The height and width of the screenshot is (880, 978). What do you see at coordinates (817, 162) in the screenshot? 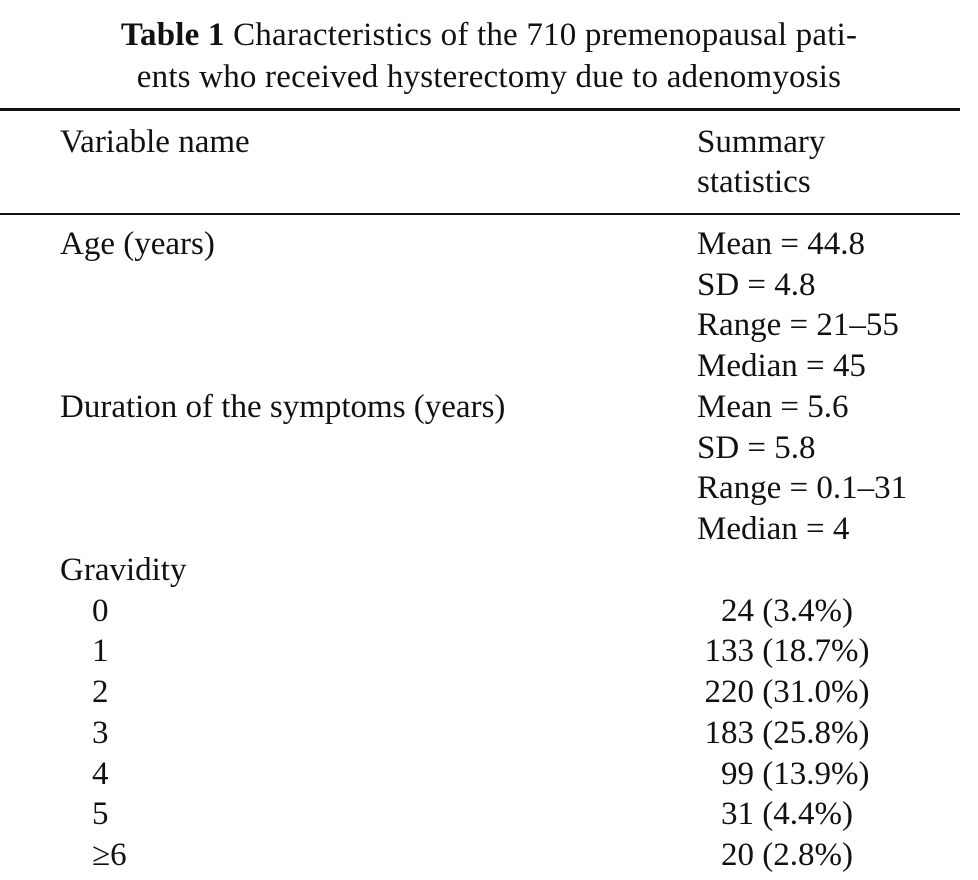
I see `header-summary-statistics: Summary statistics` at bounding box center [817, 162].